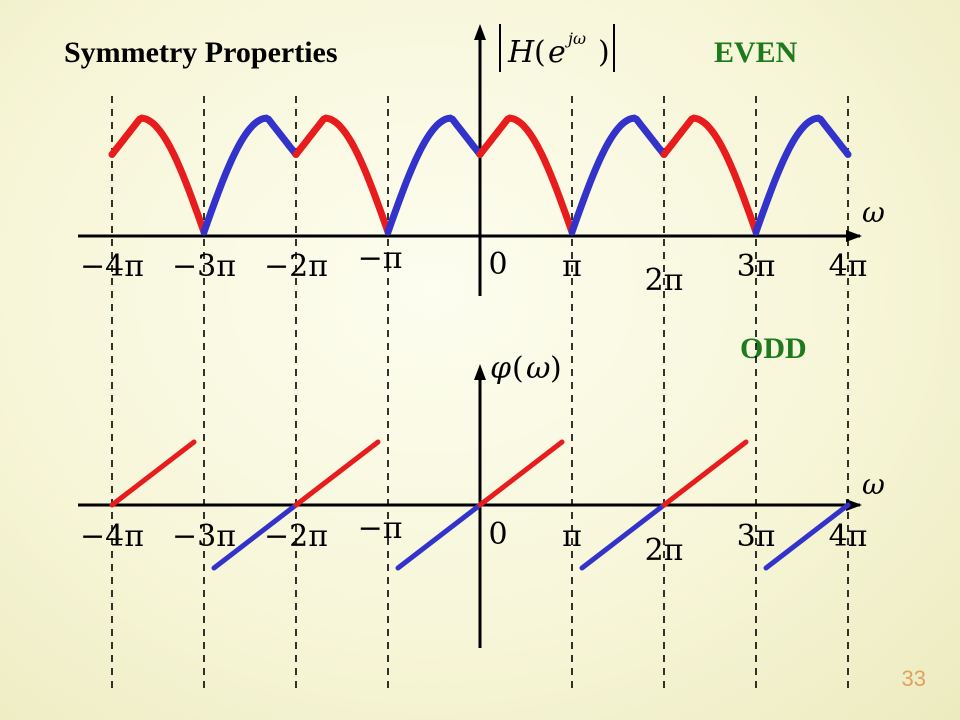 The height and width of the screenshot is (720, 960). I want to click on page-number: 33, so click(913, 678).